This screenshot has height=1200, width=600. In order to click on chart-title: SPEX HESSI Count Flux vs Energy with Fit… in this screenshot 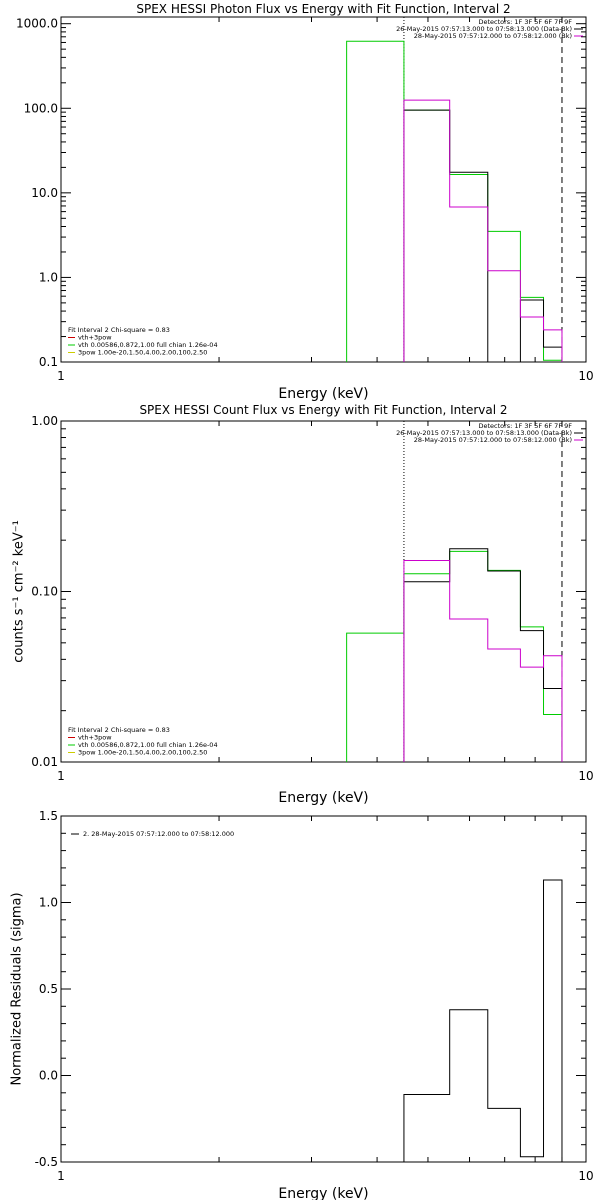, I will do `click(323, 410)`.